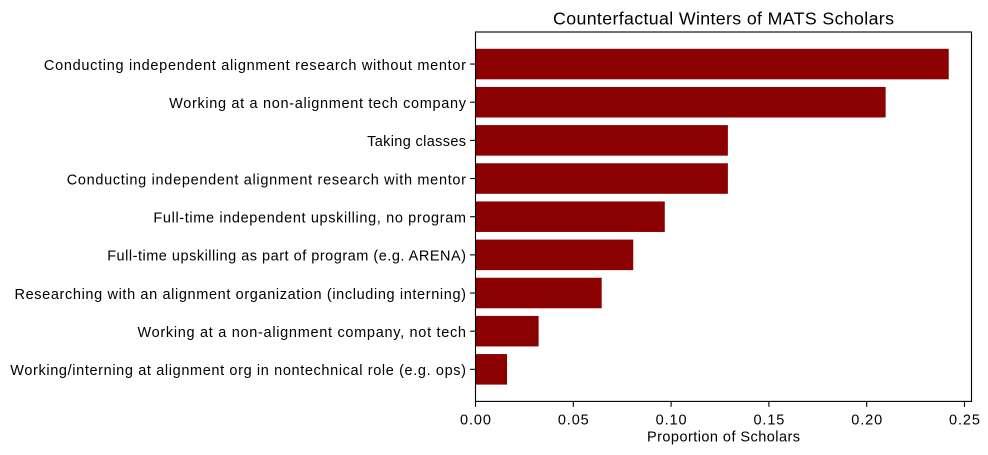 This screenshot has width=988, height=455. What do you see at coordinates (573, 420) in the screenshot?
I see `svg-text: 0.05` at bounding box center [573, 420].